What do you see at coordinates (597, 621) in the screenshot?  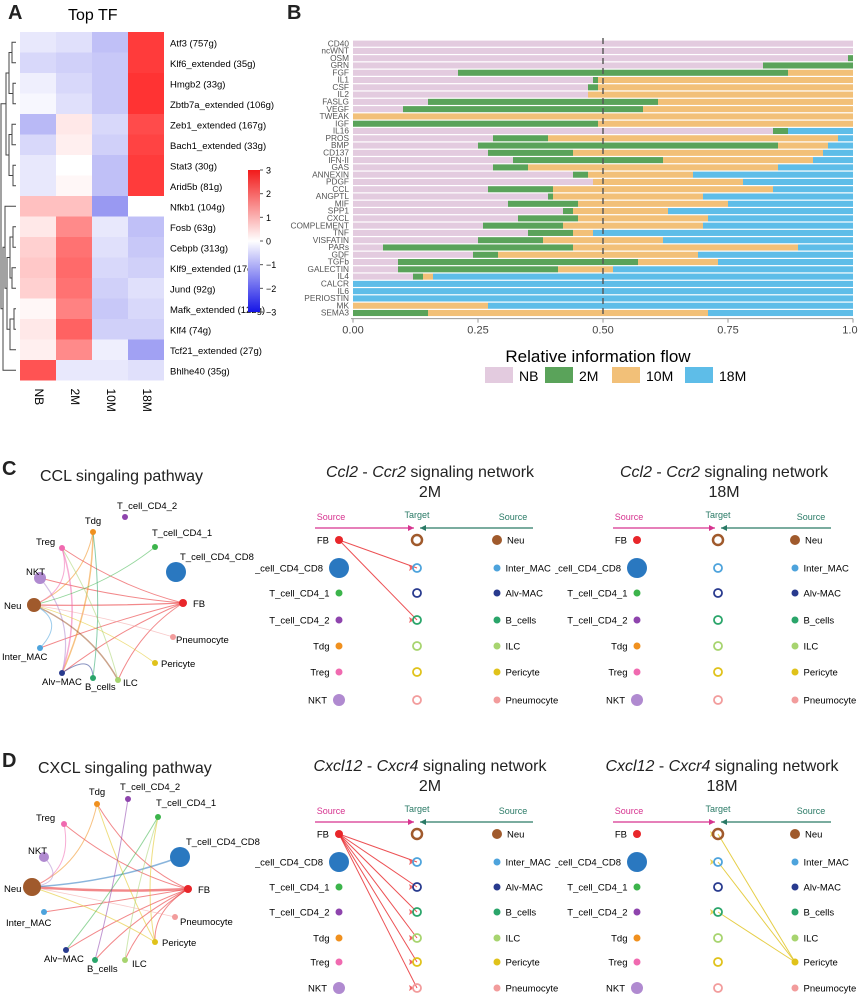 I see `network-source-label: T_cell_CD4_2` at bounding box center [597, 621].